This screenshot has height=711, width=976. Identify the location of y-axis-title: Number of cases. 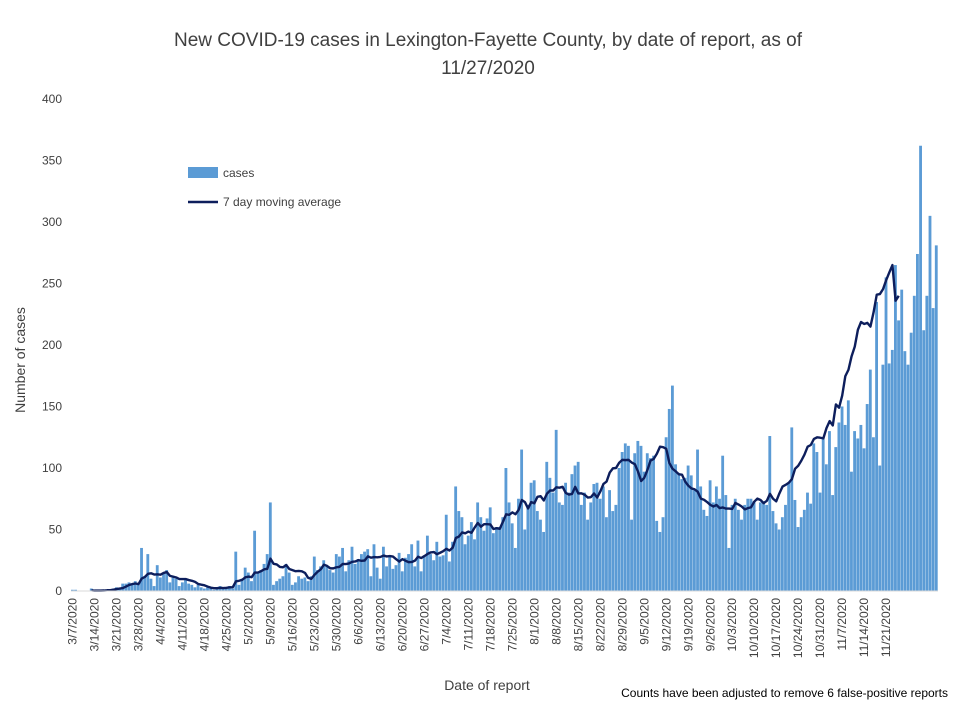
(20, 360).